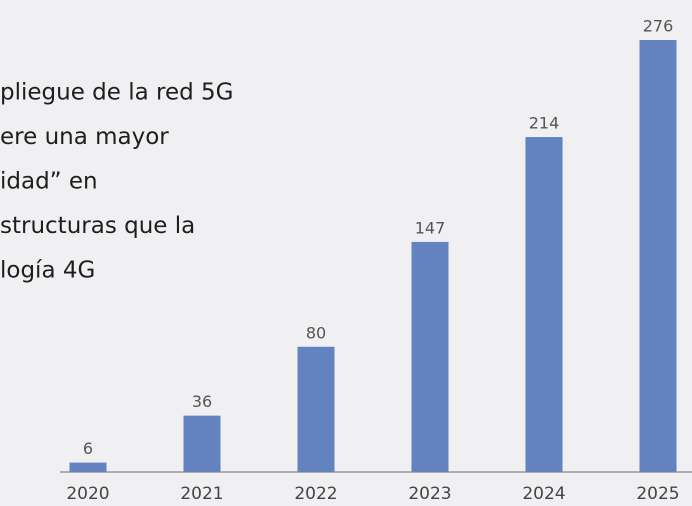  I want to click on annotation-line: structuras que la, so click(97, 226).